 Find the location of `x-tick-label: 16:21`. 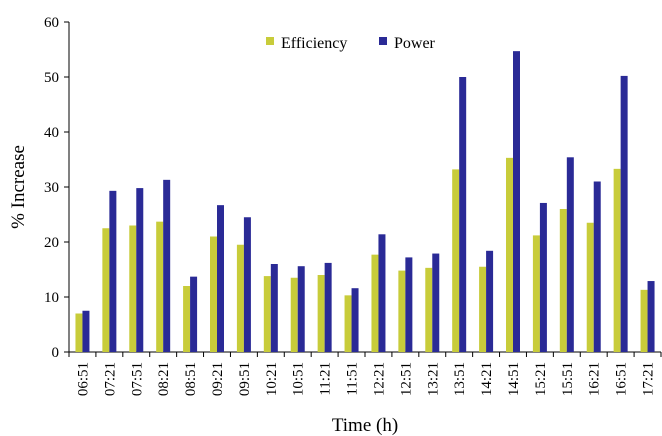

x-tick-label: 16:21 is located at coordinates (595, 379).